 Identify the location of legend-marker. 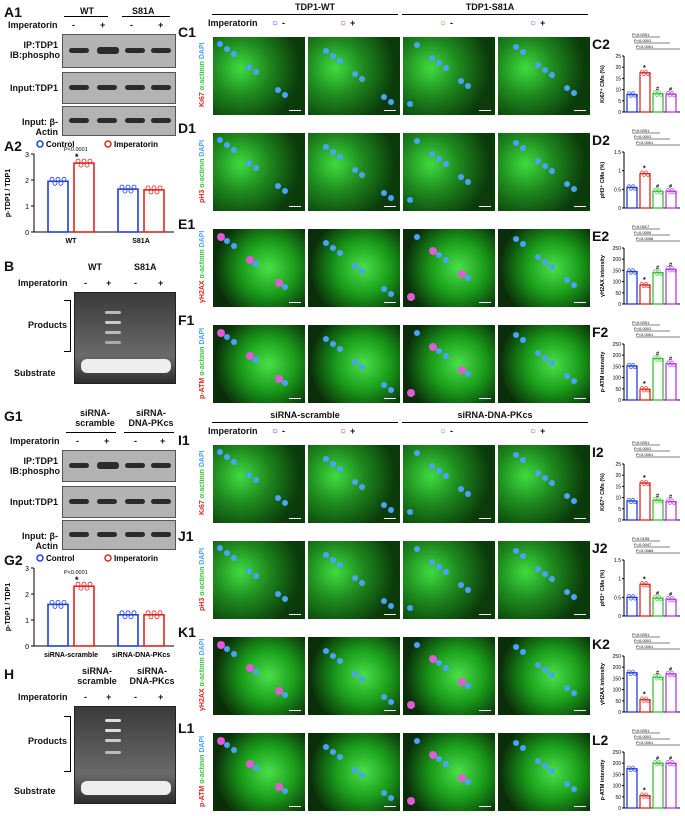
(108, 144).